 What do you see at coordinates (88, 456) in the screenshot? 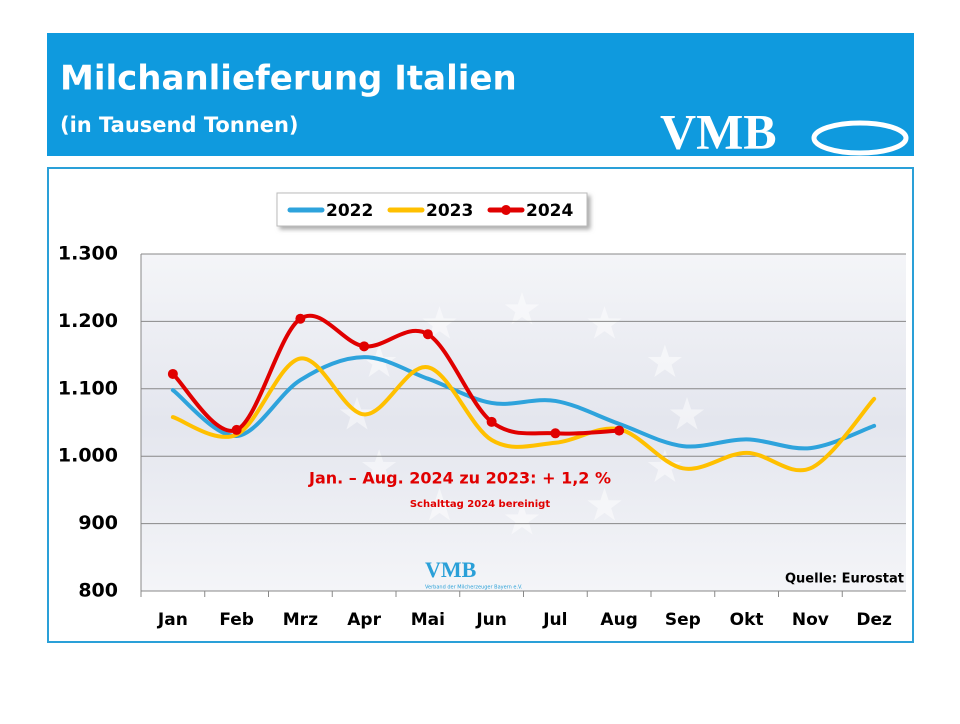
I see `y-tick-label: 1.000` at bounding box center [88, 456].